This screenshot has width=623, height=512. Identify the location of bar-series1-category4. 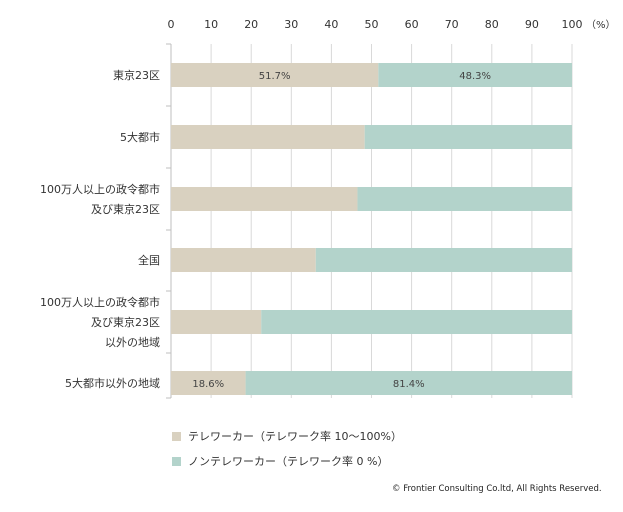
(416, 322).